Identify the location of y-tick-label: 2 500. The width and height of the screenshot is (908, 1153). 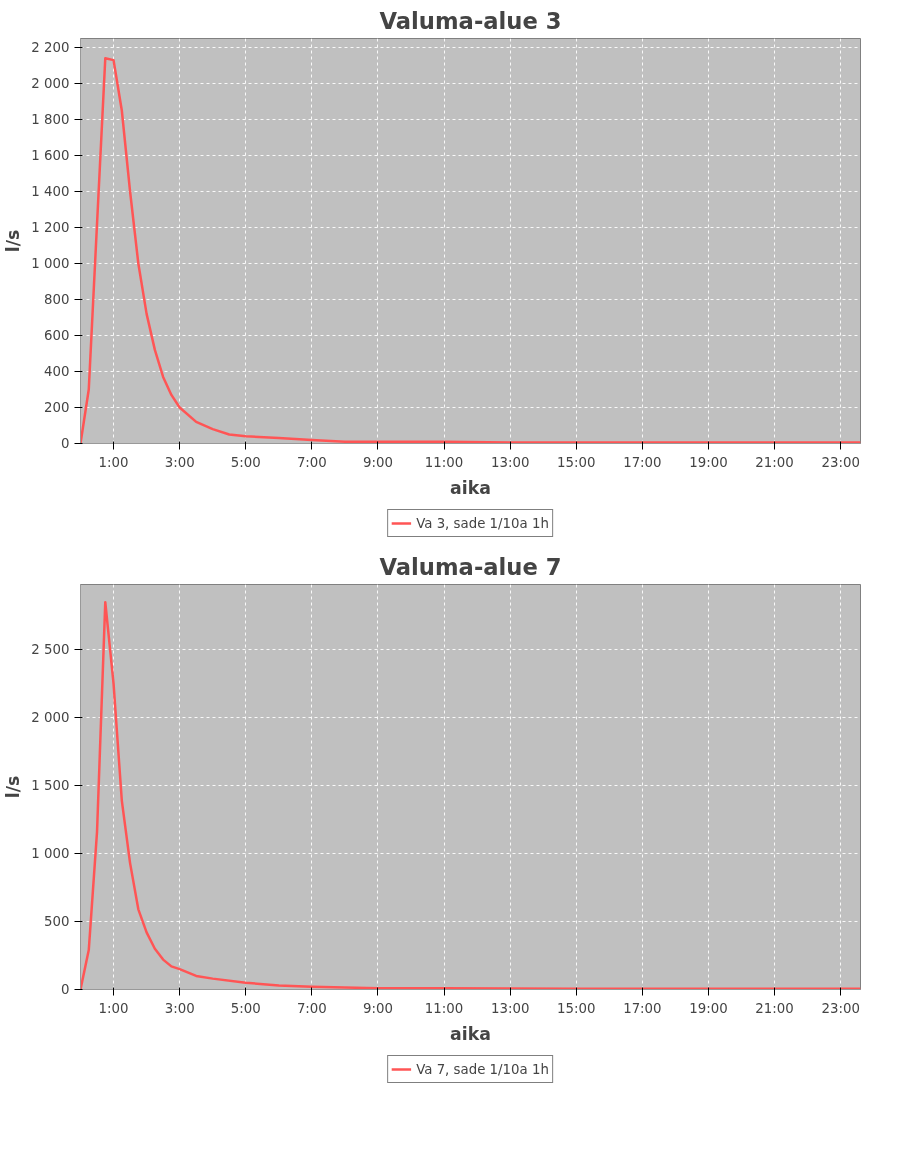
(50, 650).